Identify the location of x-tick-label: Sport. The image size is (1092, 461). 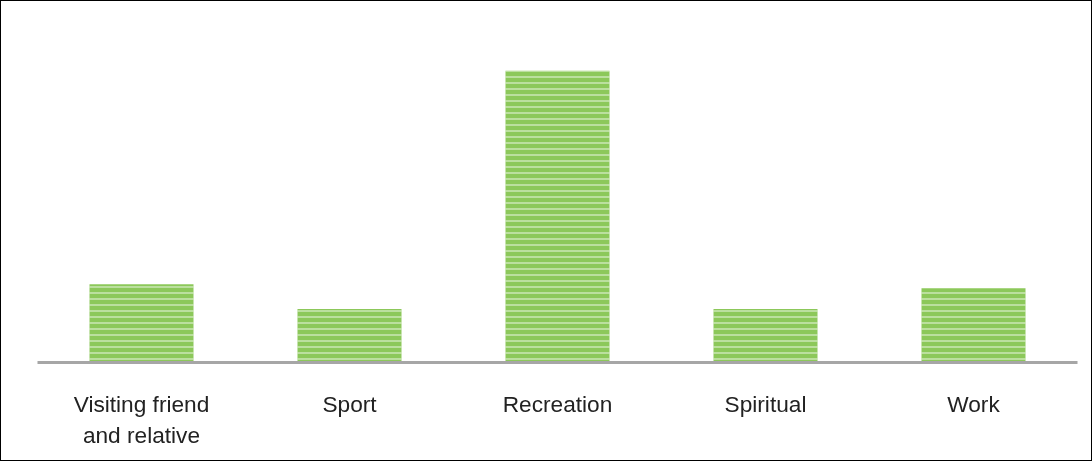
(350, 403).